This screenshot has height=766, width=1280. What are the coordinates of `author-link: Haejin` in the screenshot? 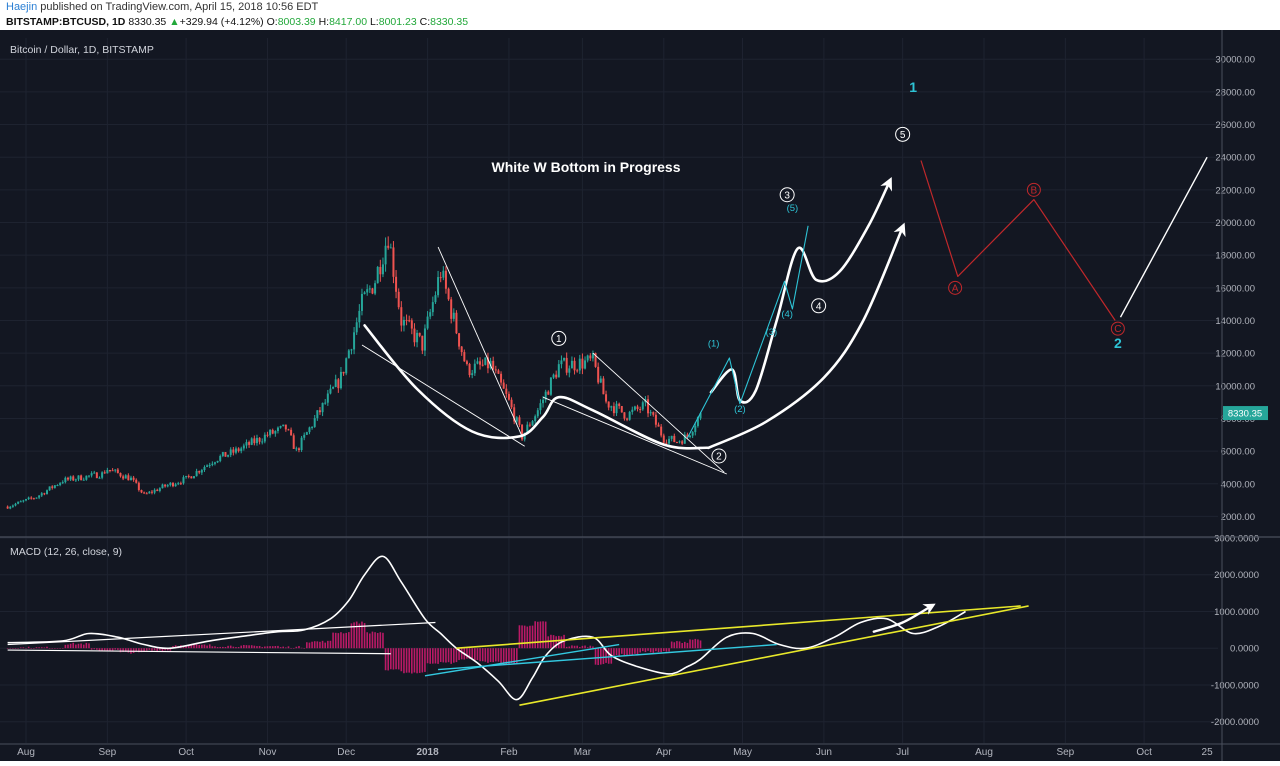 It's located at (22, 7).